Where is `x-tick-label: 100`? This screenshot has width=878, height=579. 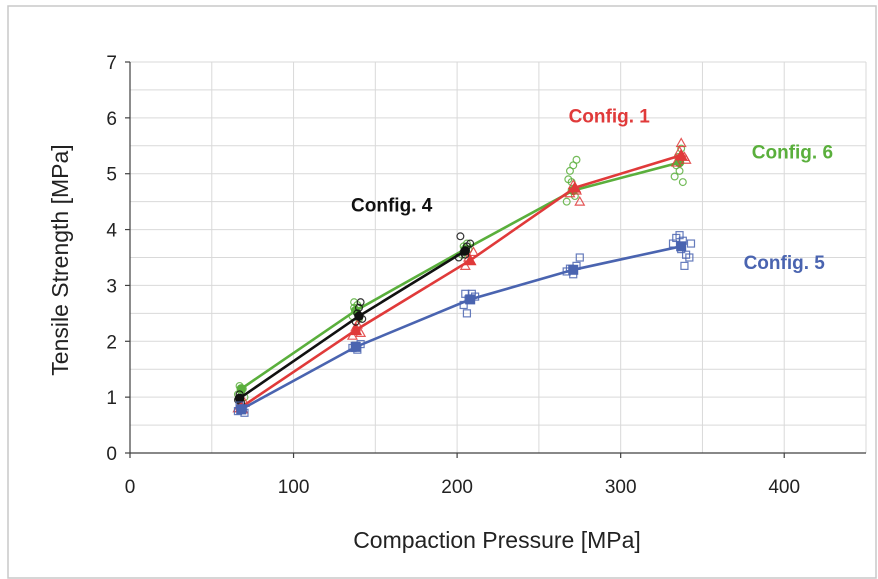
x-tick-label: 100 is located at coordinates (294, 487).